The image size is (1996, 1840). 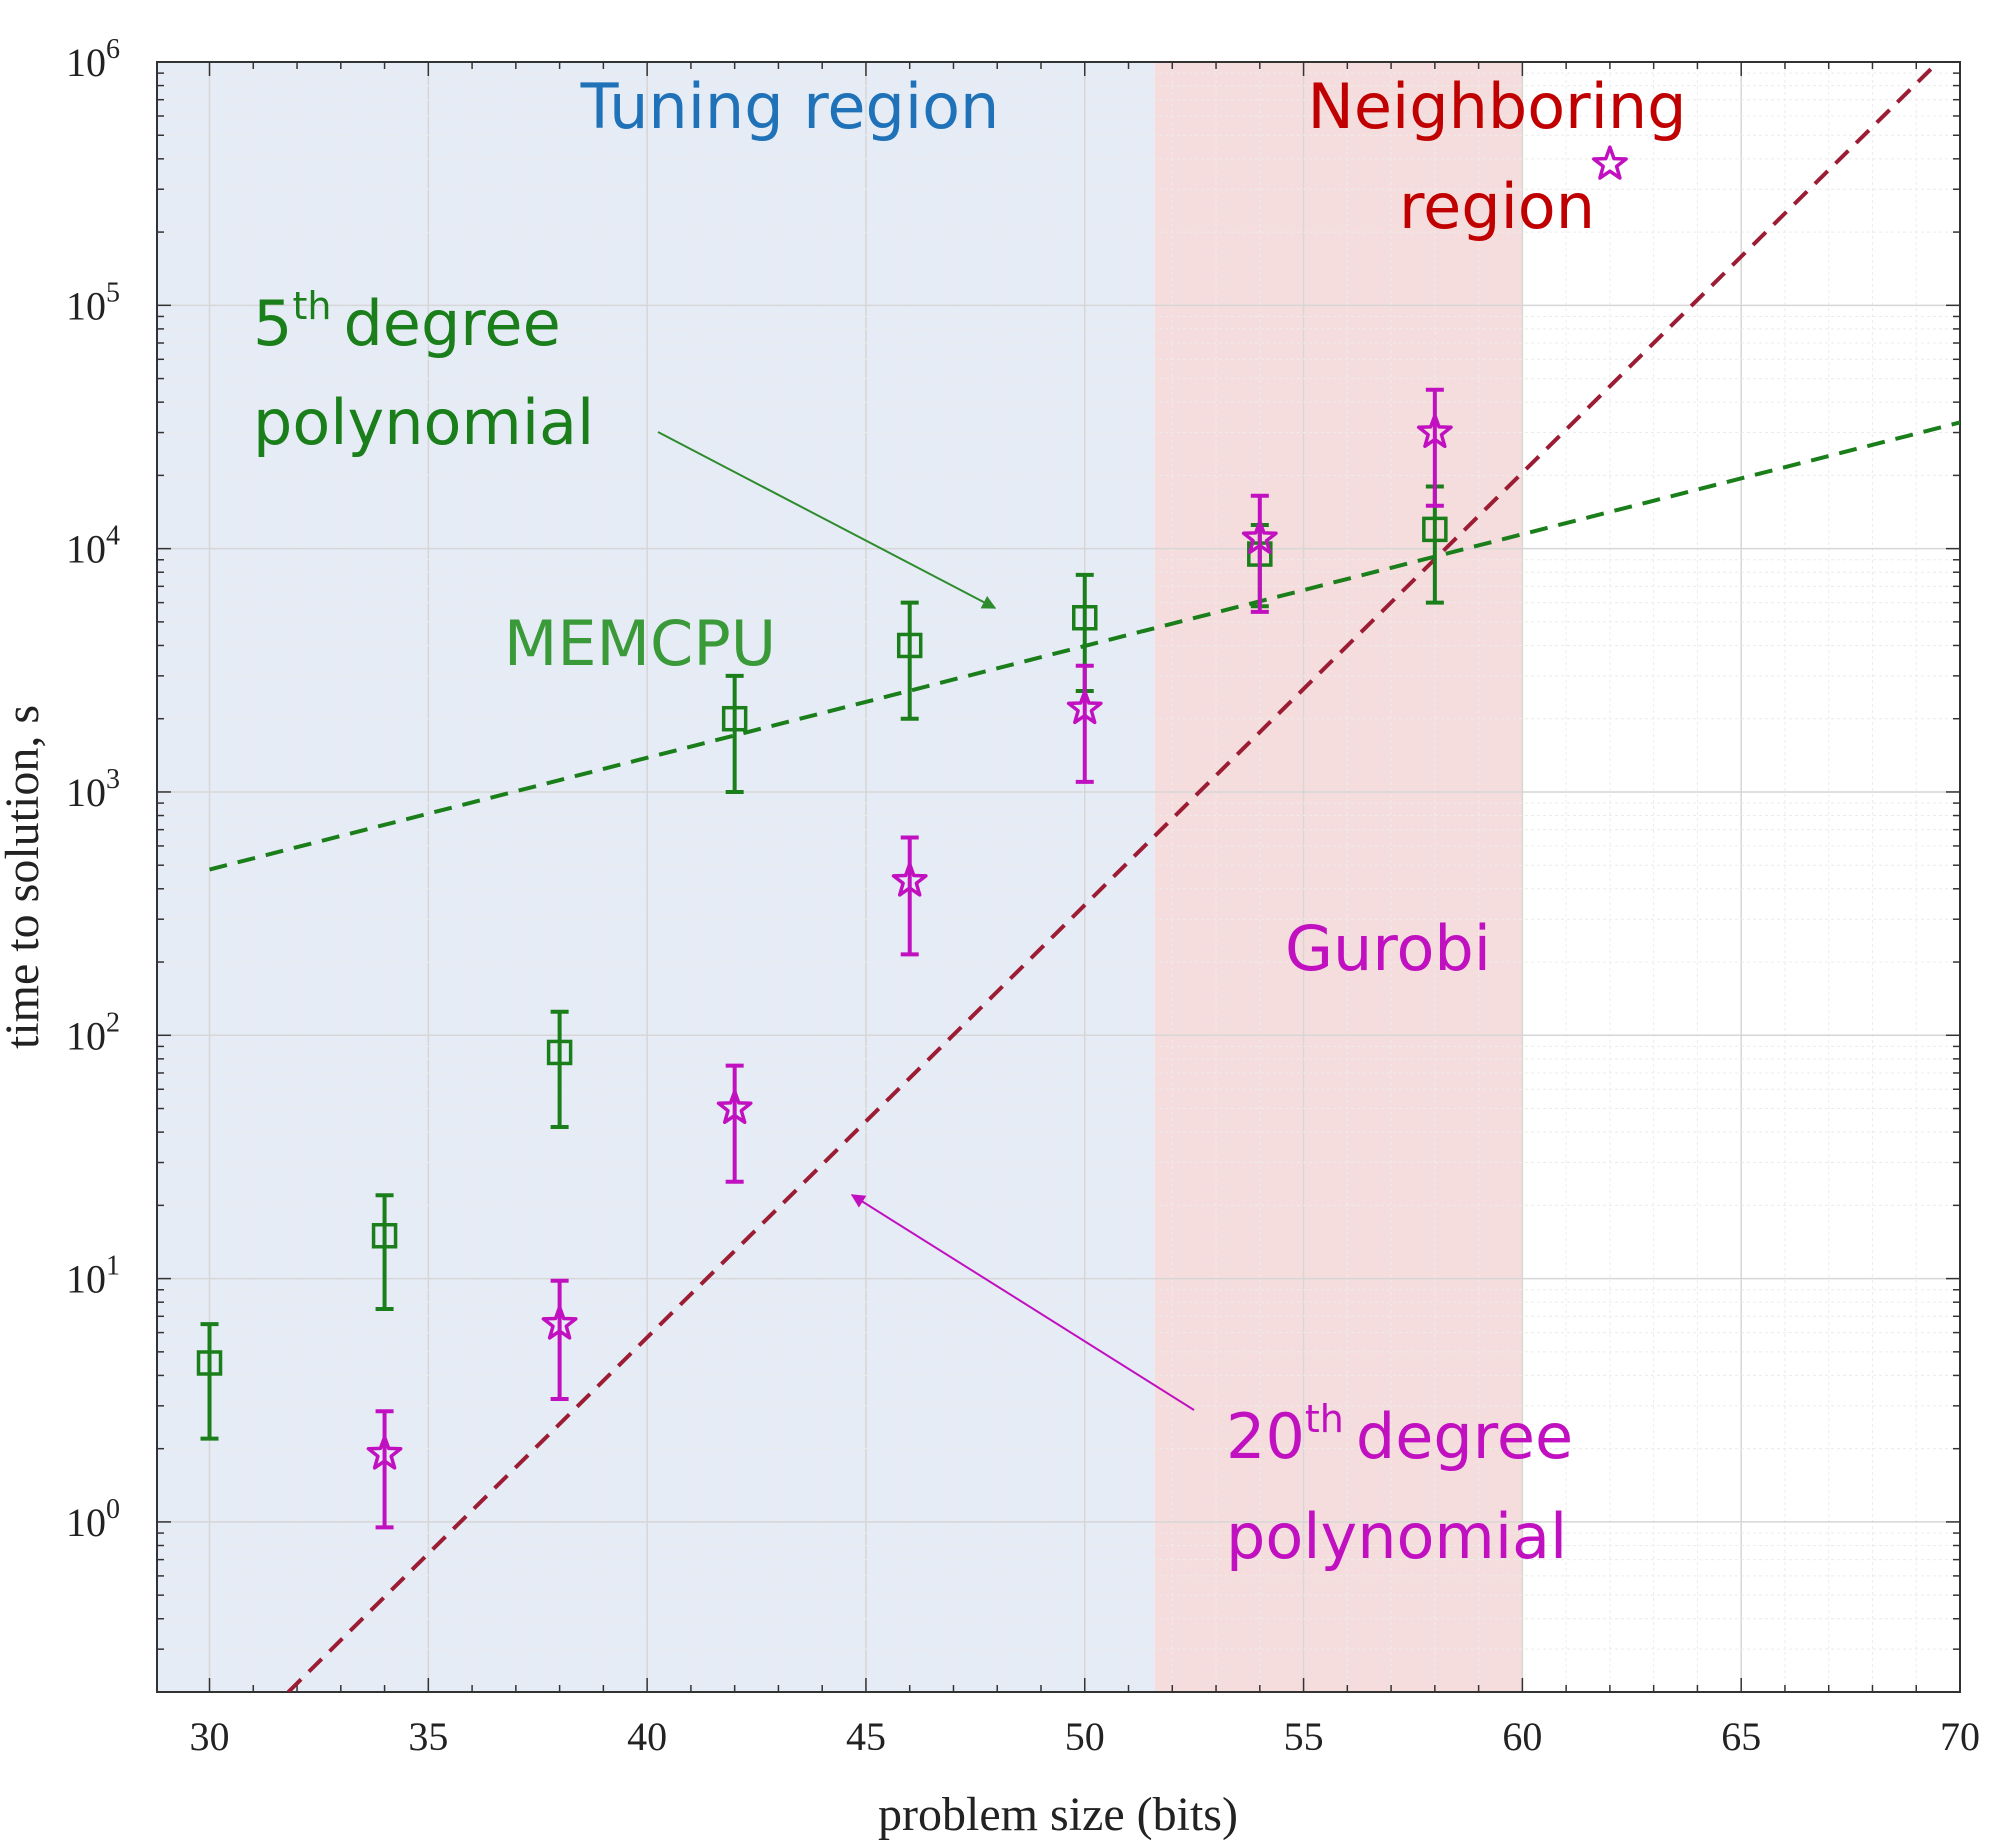 What do you see at coordinates (1058, 1814) in the screenshot?
I see `x-axis-title: problem size (bits)` at bounding box center [1058, 1814].